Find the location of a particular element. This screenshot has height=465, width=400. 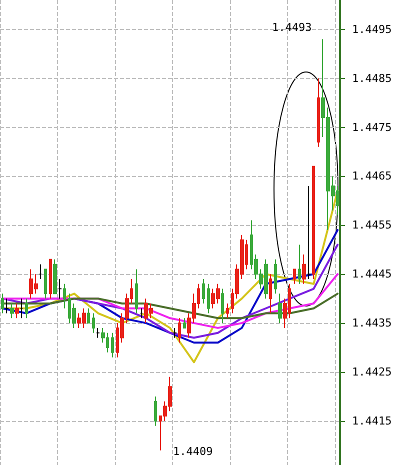

y-tick-label: 1.4485 is located at coordinates (372, 78).